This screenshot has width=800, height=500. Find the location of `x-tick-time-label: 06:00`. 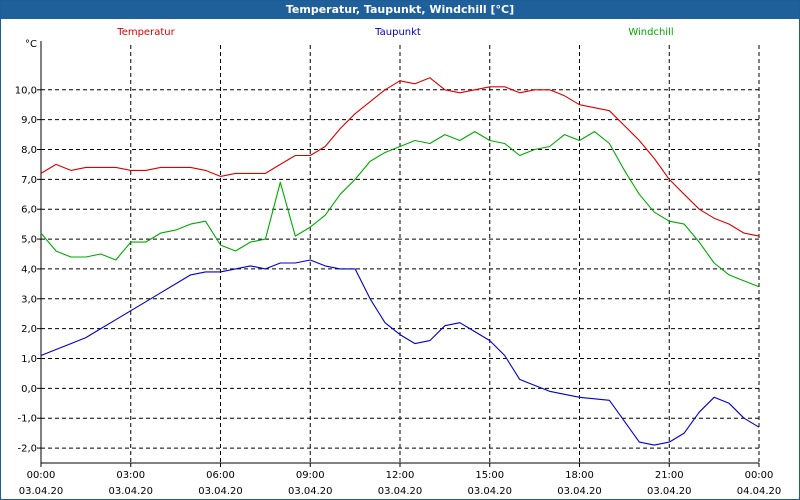

x-tick-time-label: 06:00 is located at coordinates (220, 475).